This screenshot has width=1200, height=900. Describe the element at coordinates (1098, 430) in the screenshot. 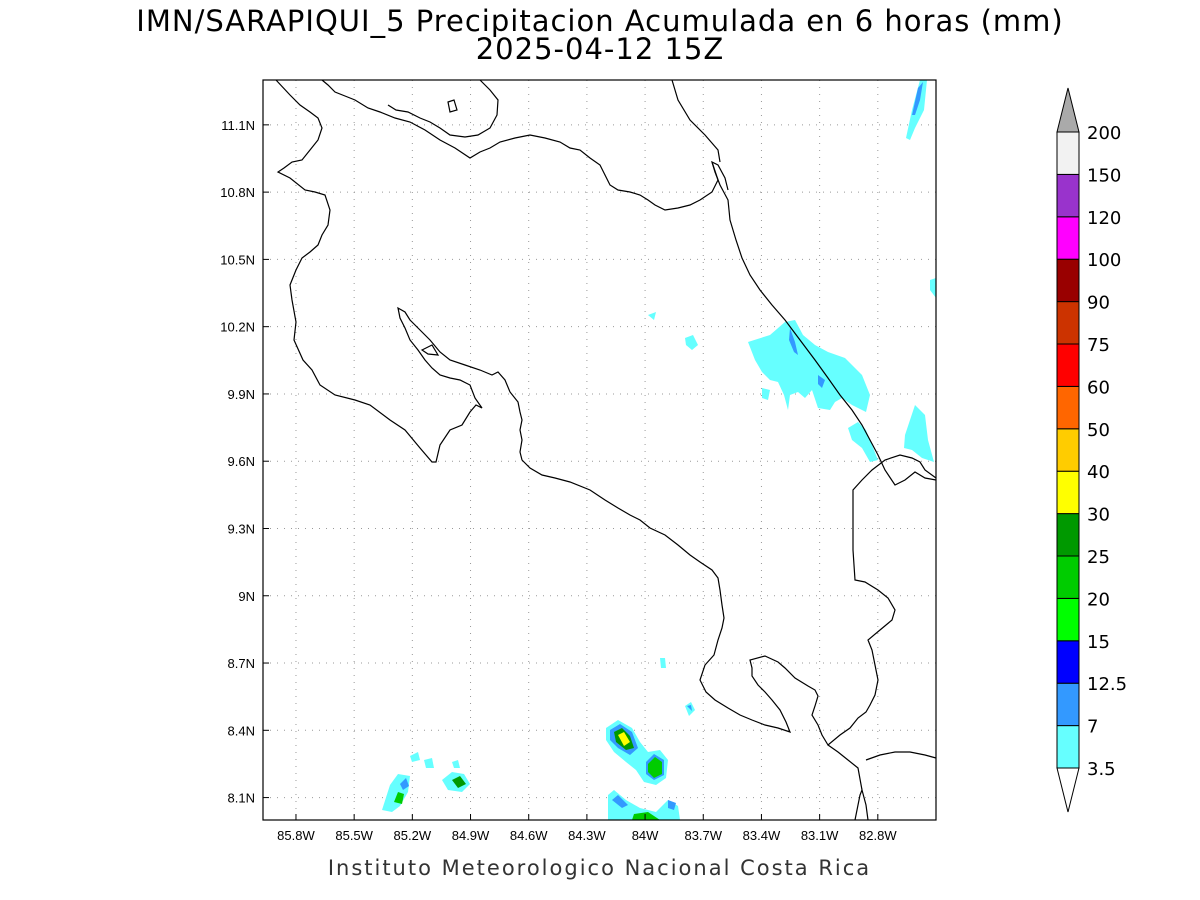

I see `colorbar-label: 50` at that location.